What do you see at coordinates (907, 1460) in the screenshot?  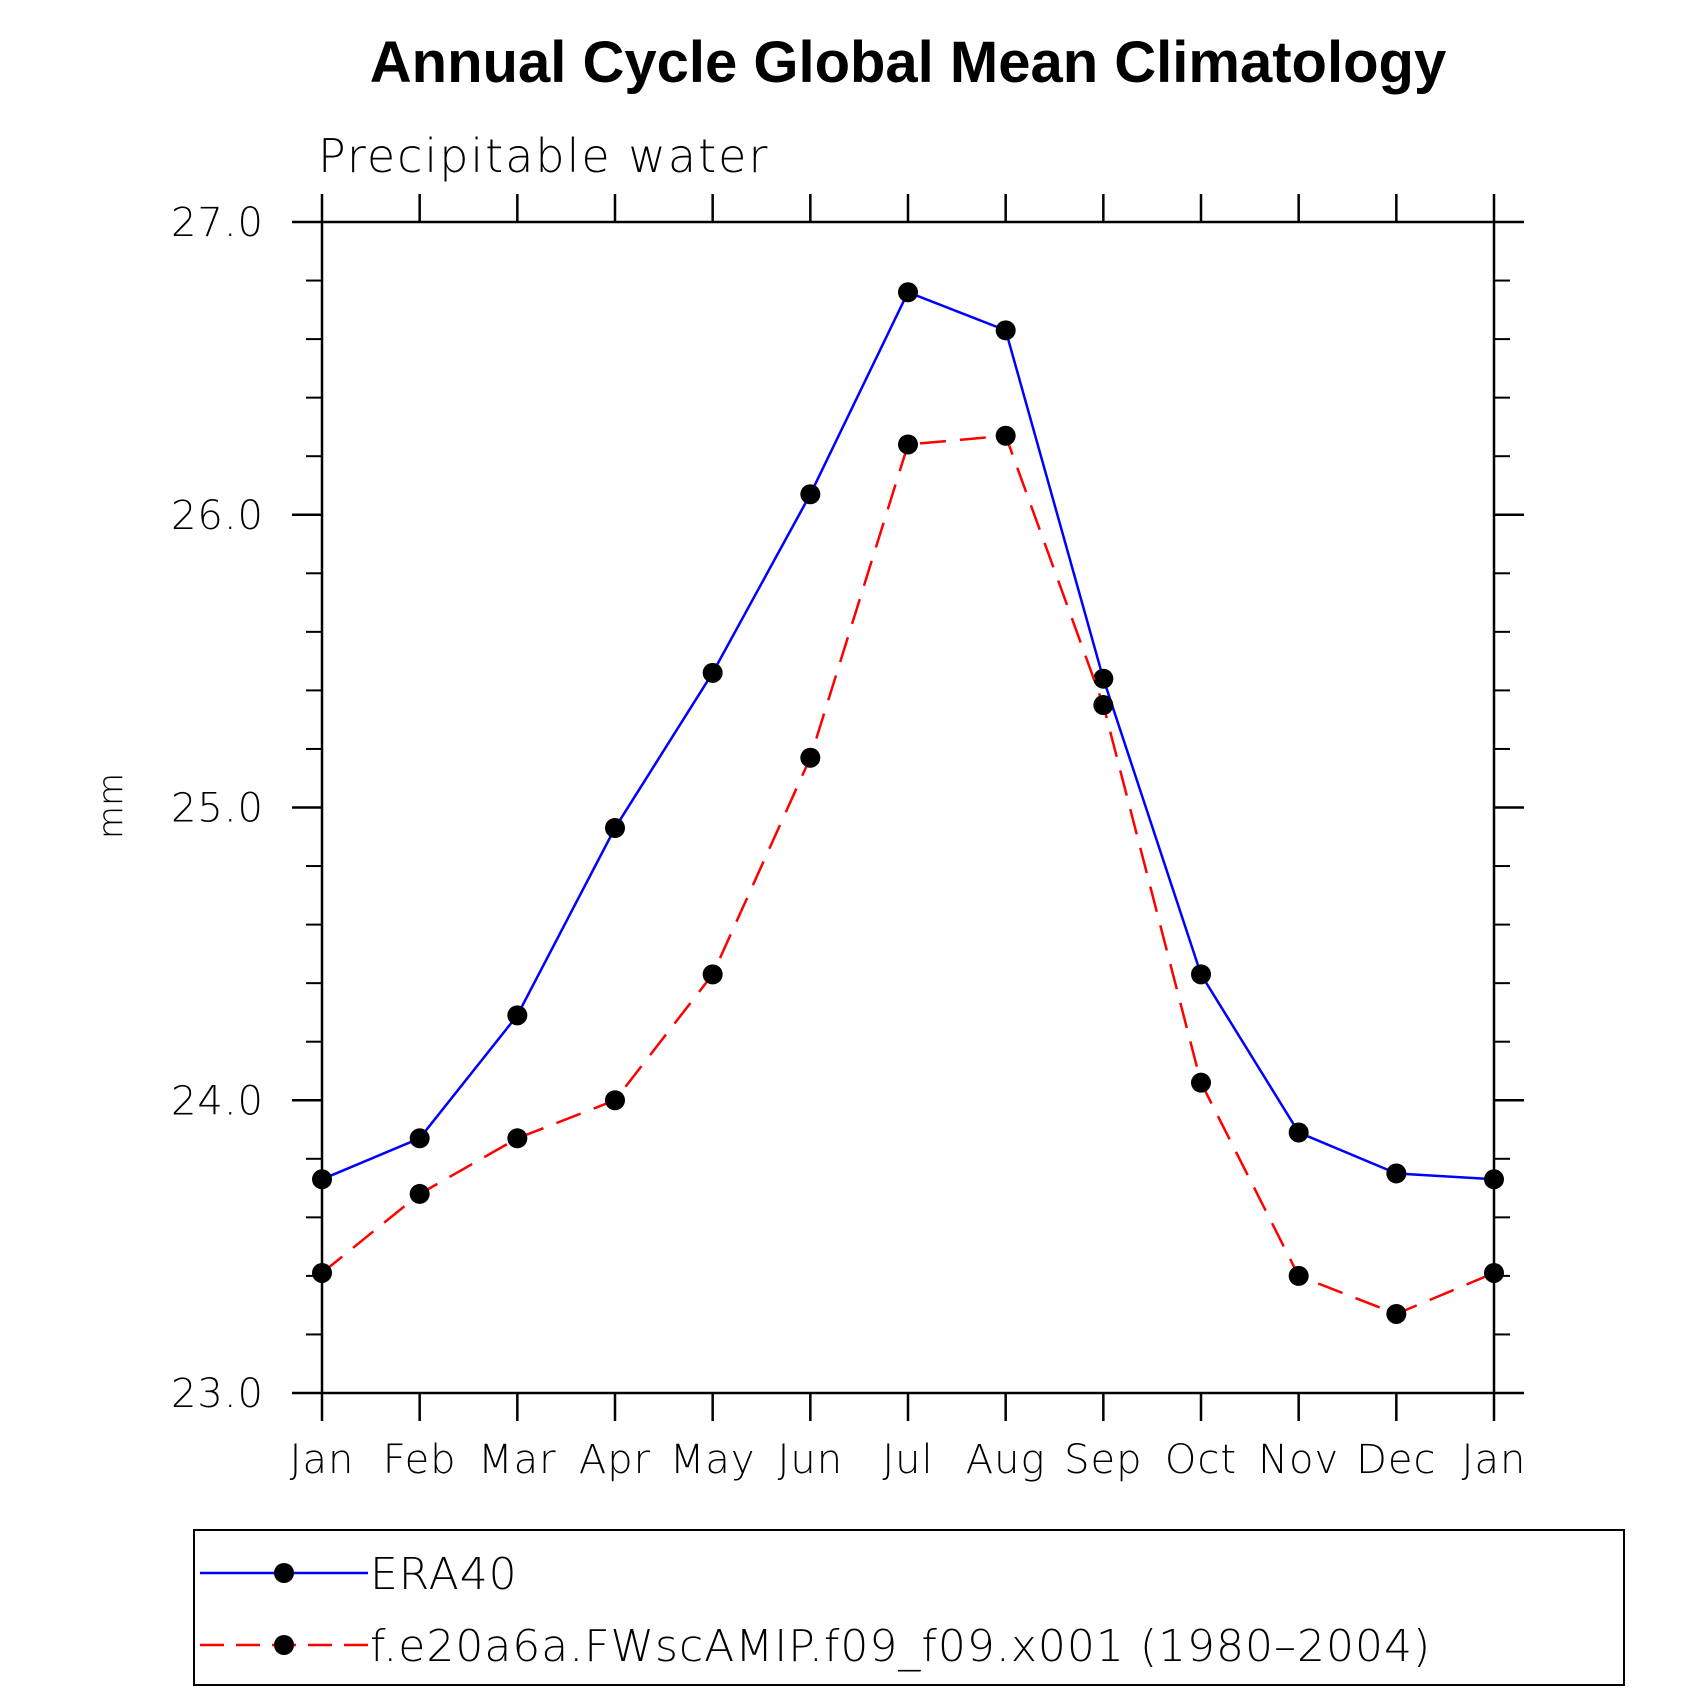 I see `x-tick-label: Jul` at bounding box center [907, 1460].